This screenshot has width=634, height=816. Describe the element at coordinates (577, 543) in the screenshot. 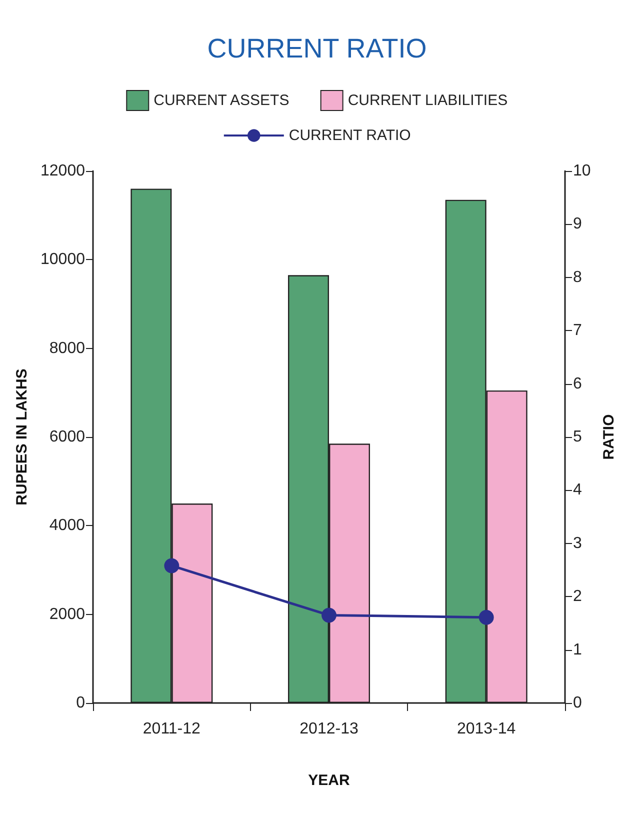

I see `y2-tick-label: 3` at that location.